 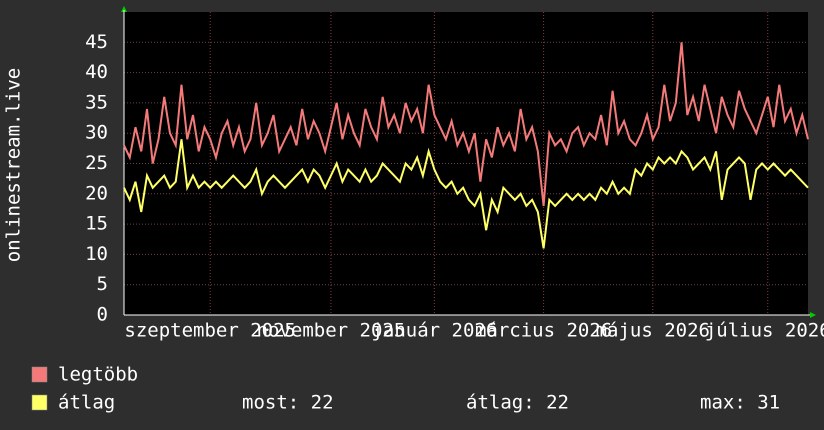 What do you see at coordinates (14, 165) in the screenshot?
I see `y-axis-label: onlinestream.live` at bounding box center [14, 165].